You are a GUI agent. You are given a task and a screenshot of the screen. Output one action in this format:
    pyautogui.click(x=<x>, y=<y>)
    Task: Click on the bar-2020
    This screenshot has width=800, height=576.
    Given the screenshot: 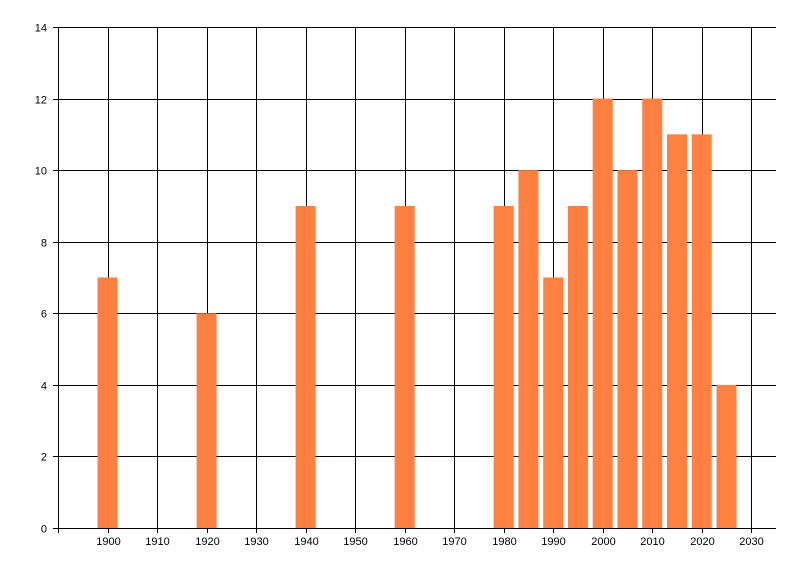 What is the action you would take?
    pyautogui.click(x=701, y=331)
    